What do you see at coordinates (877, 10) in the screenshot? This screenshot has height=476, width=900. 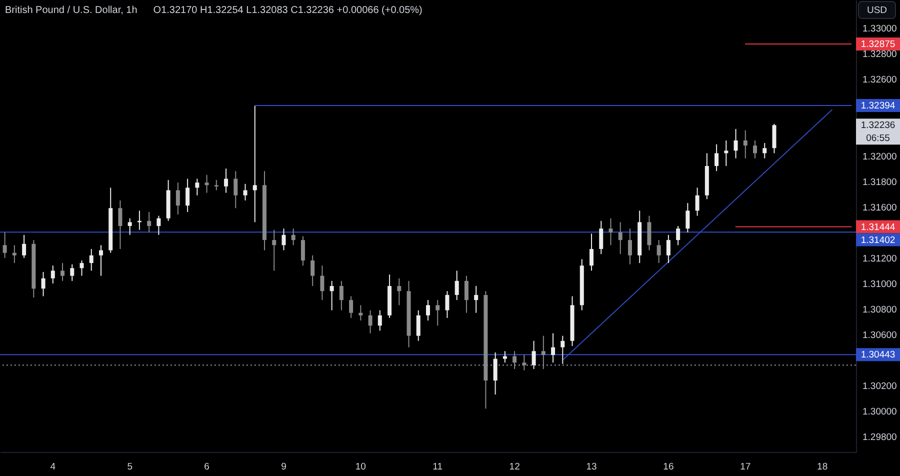 I see `currency-button: USD` at bounding box center [877, 10].